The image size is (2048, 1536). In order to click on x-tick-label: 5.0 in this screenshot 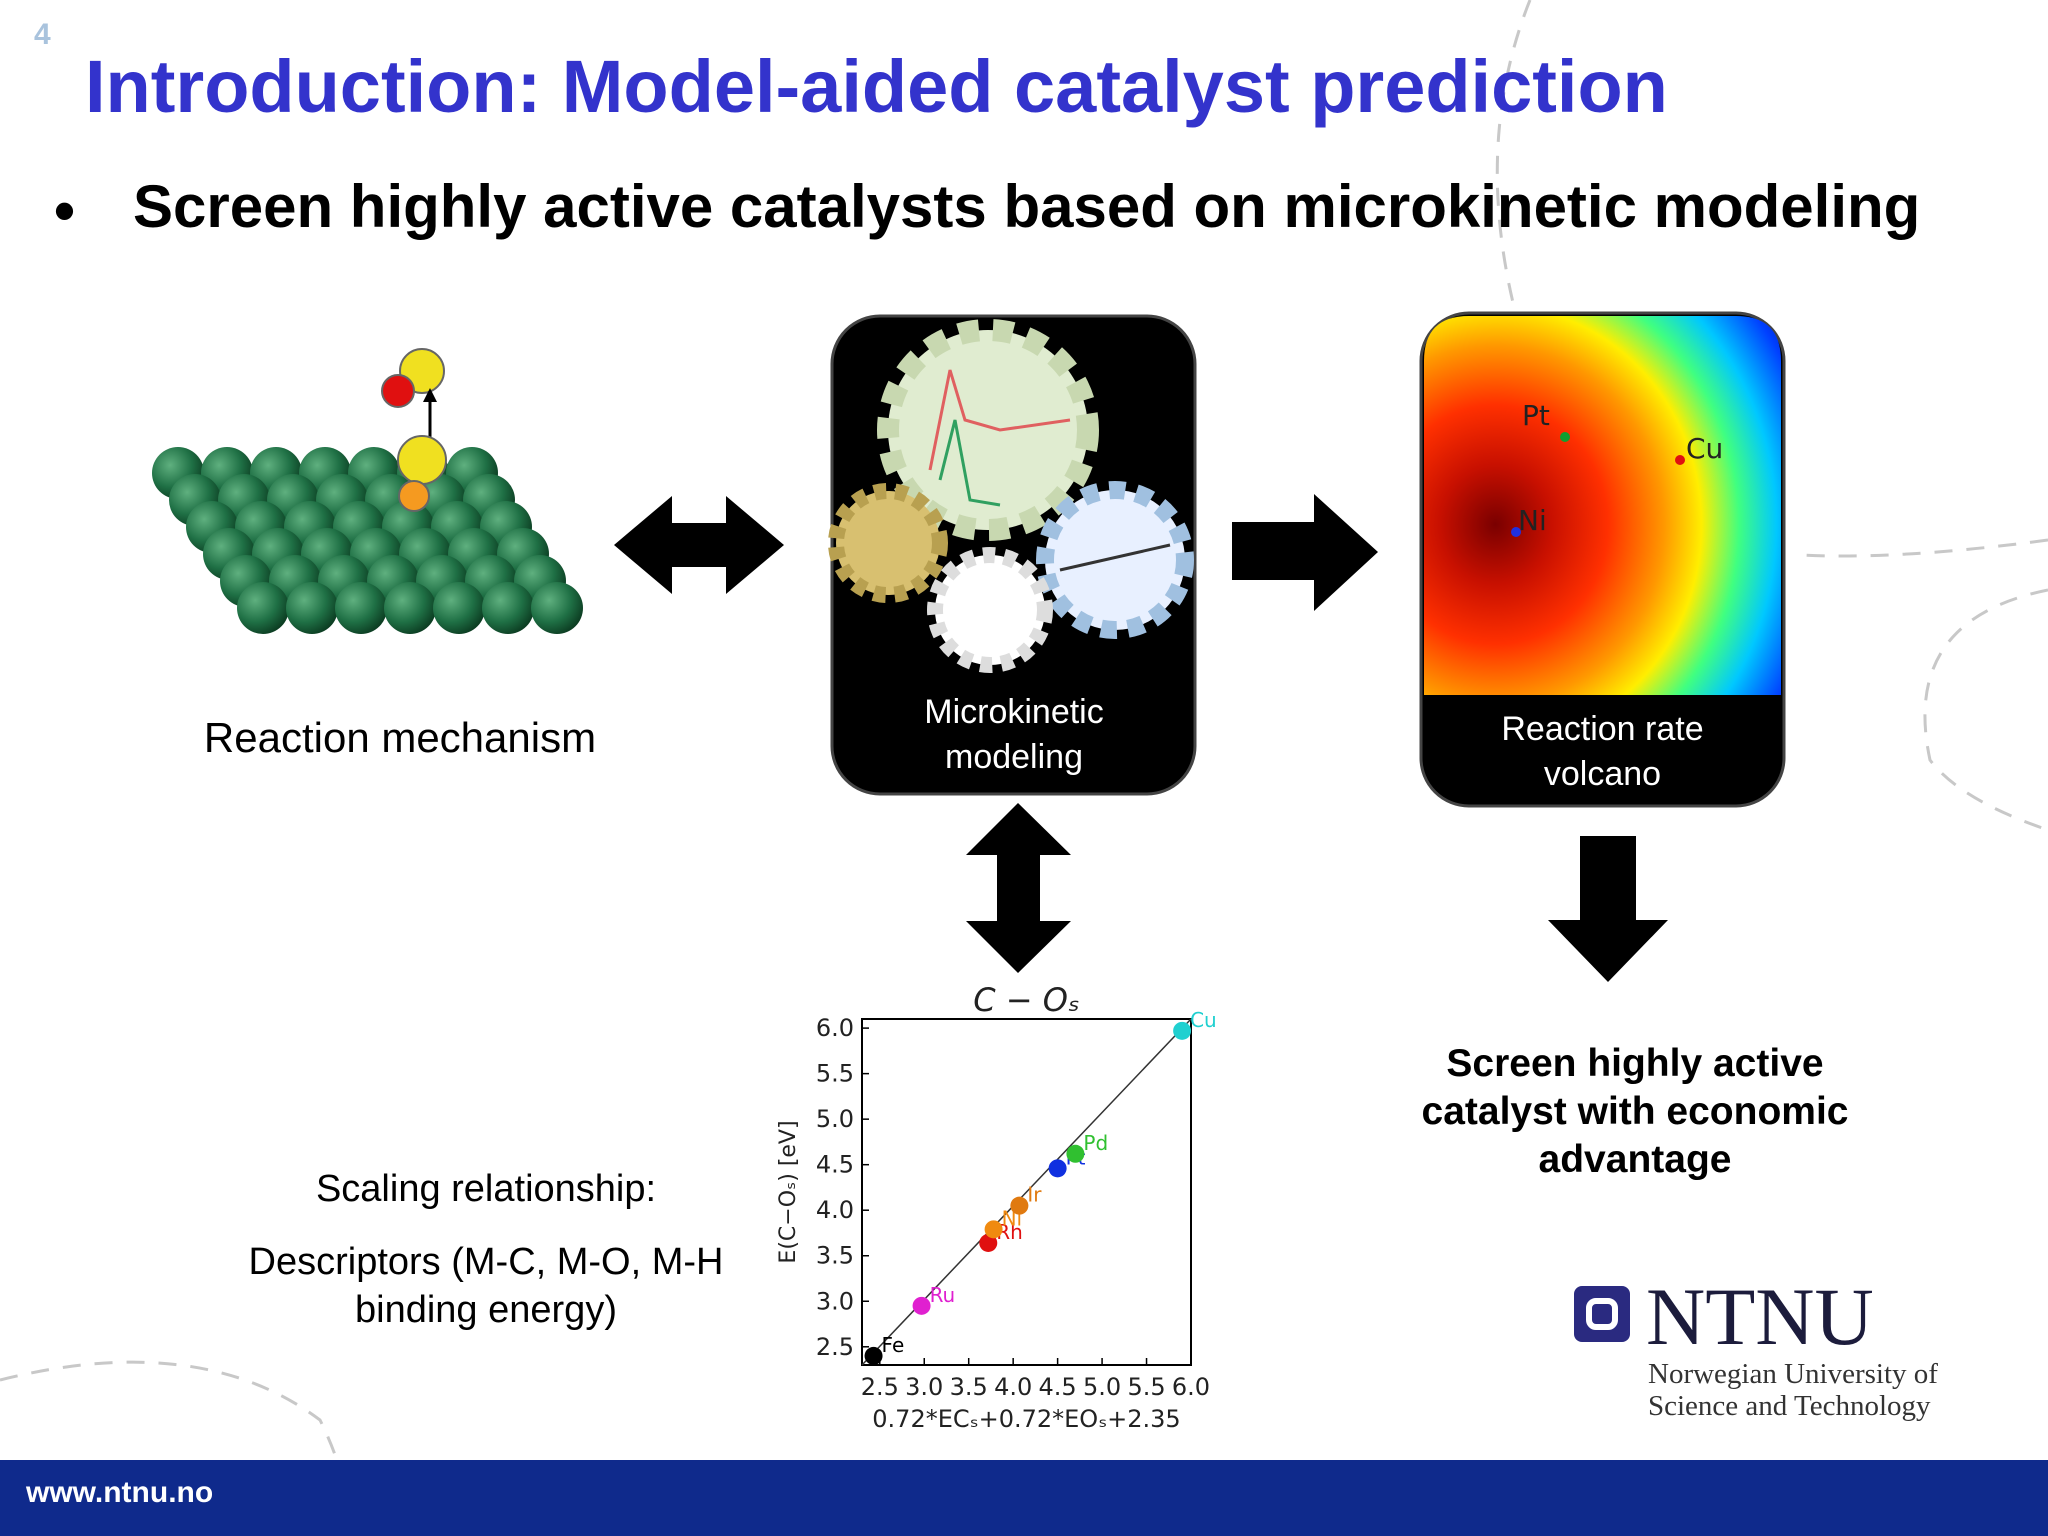, I will do `click(1102, 1387)`.